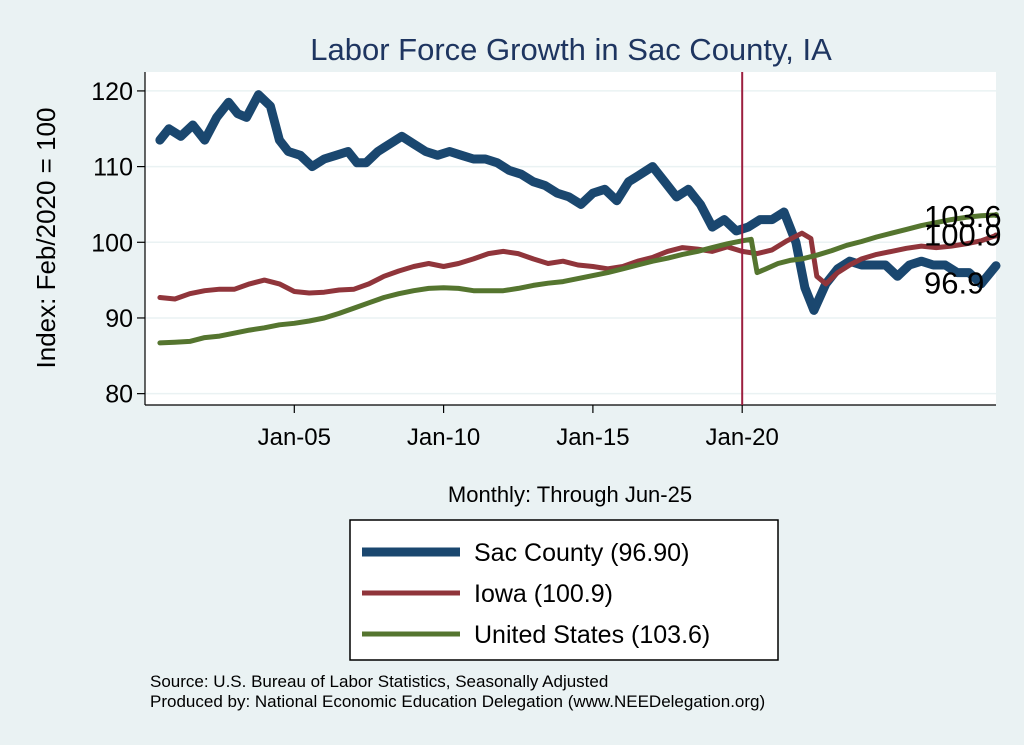 This screenshot has height=745, width=1024. I want to click on end-label: 103.6, so click(963, 216).